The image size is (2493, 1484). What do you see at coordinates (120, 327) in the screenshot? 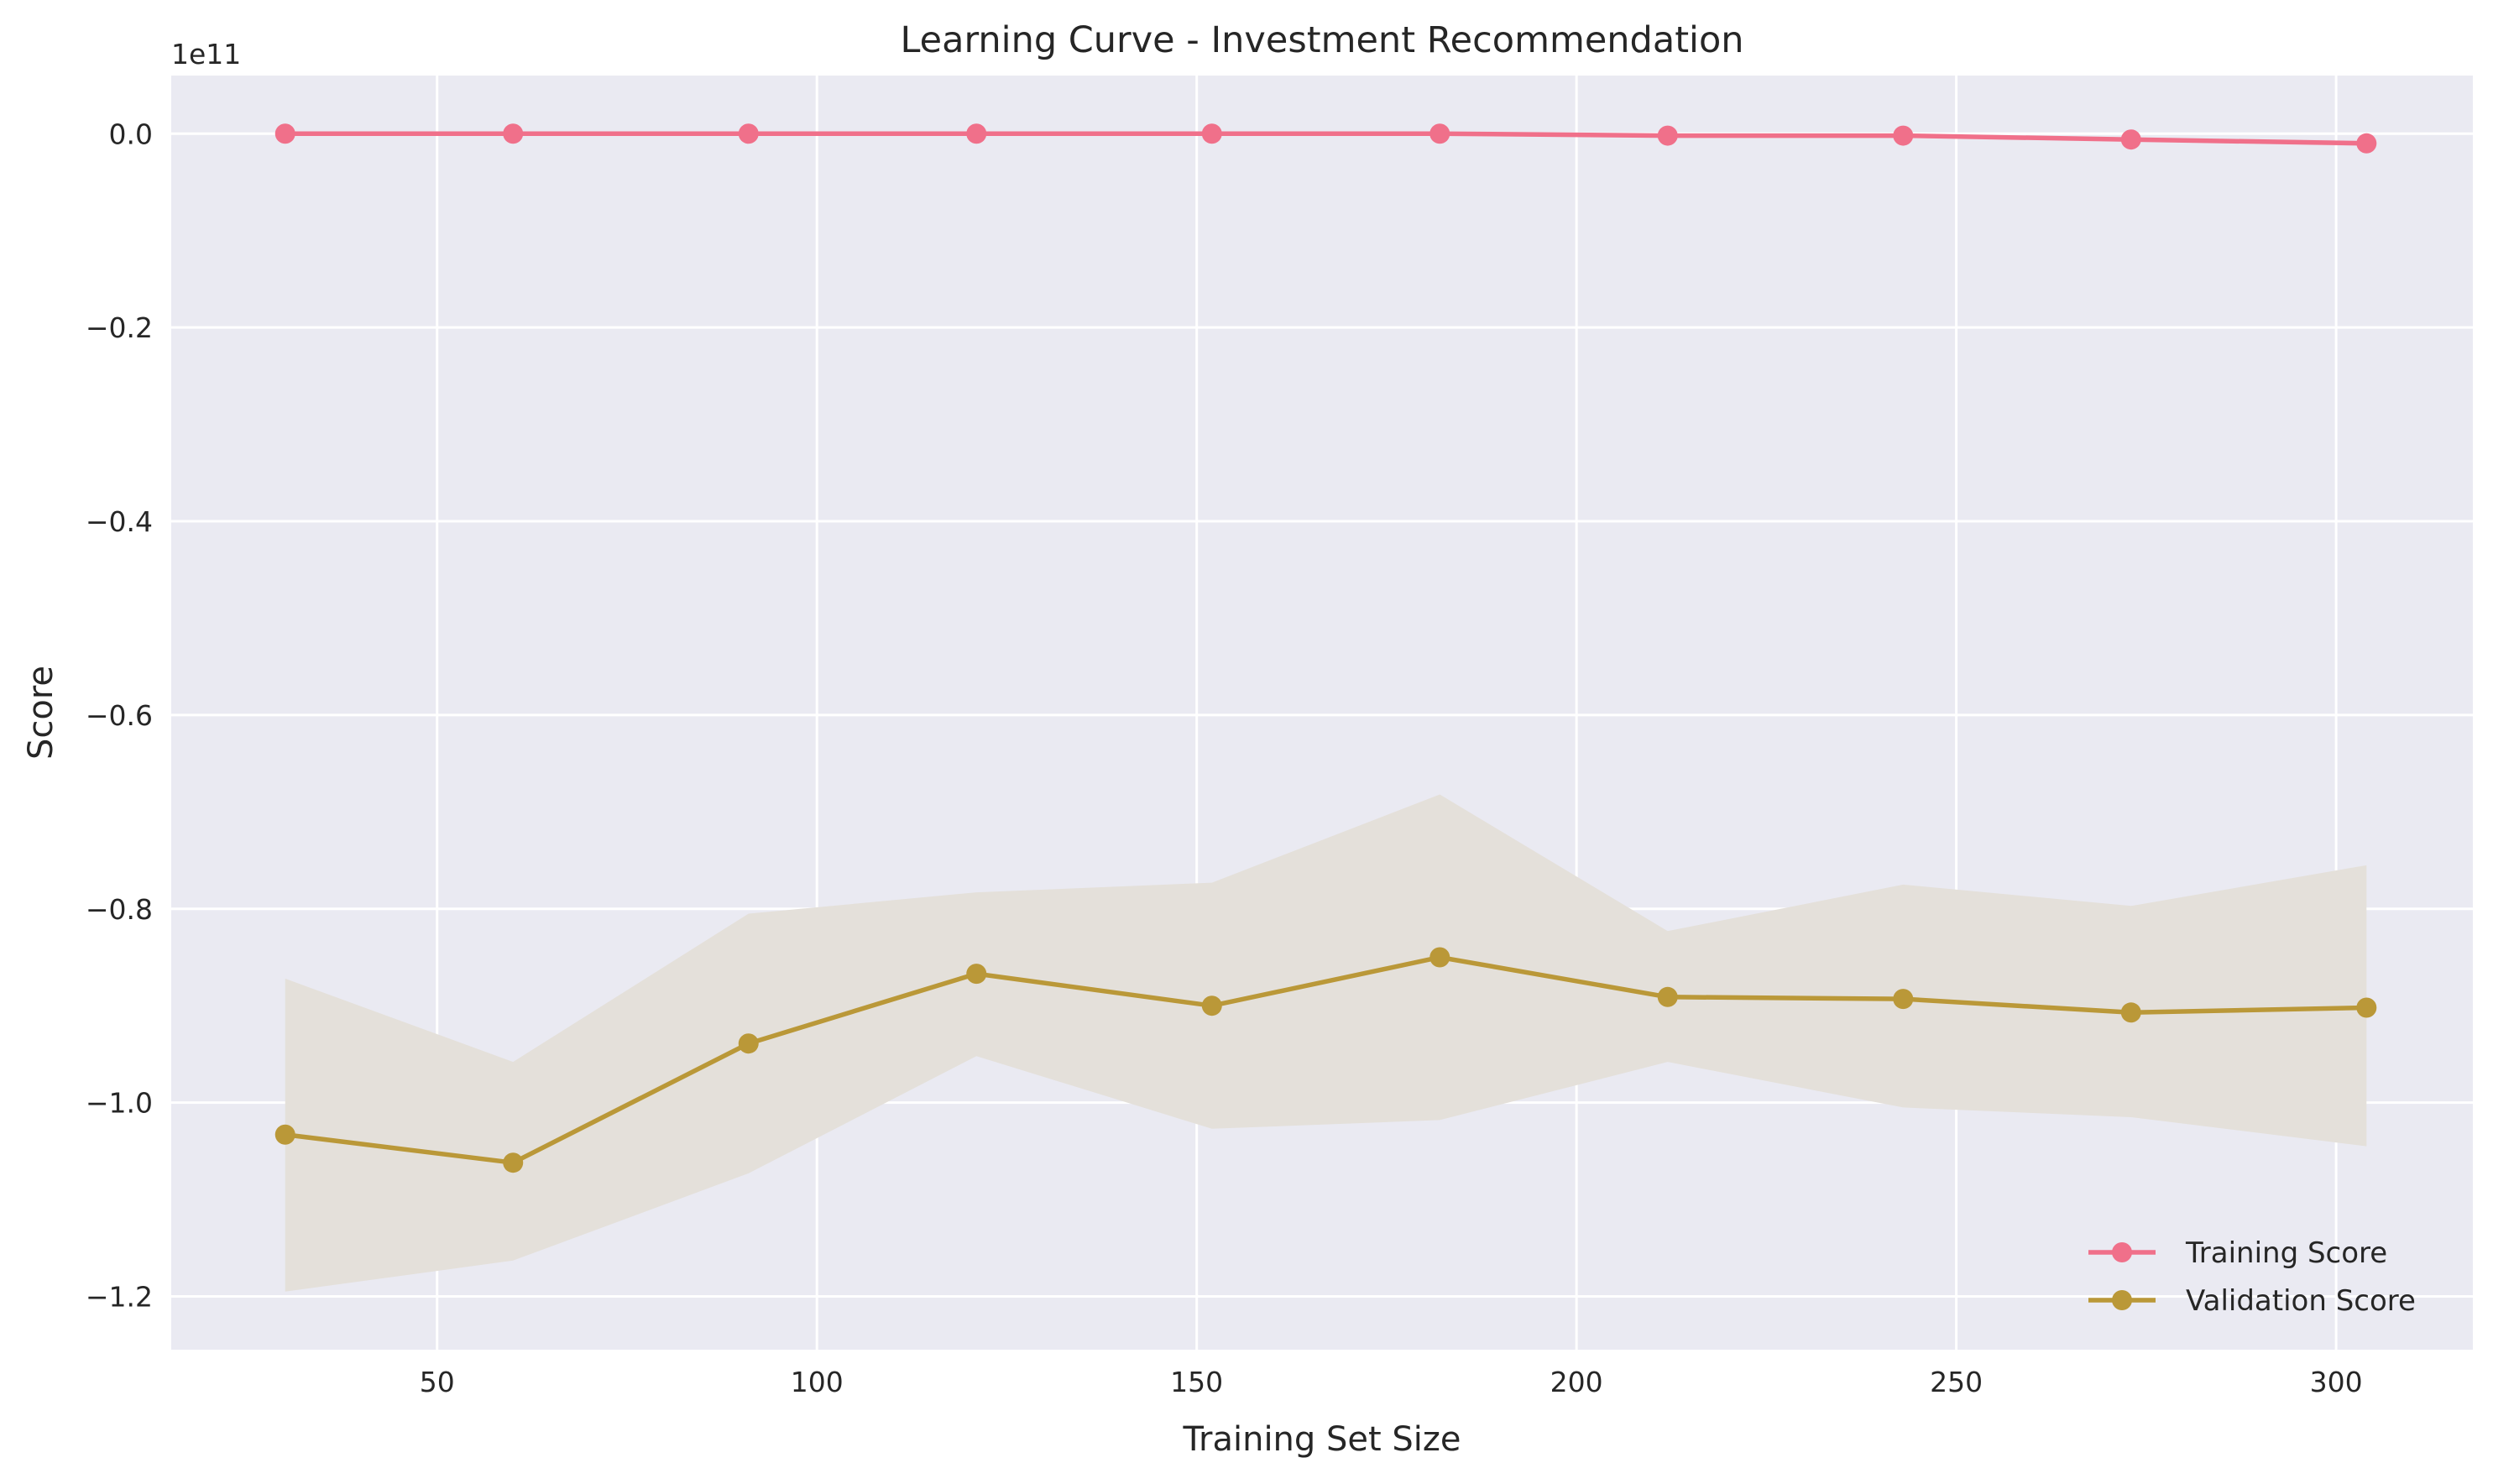
I see `y-tick-label: −0.2` at bounding box center [120, 327].